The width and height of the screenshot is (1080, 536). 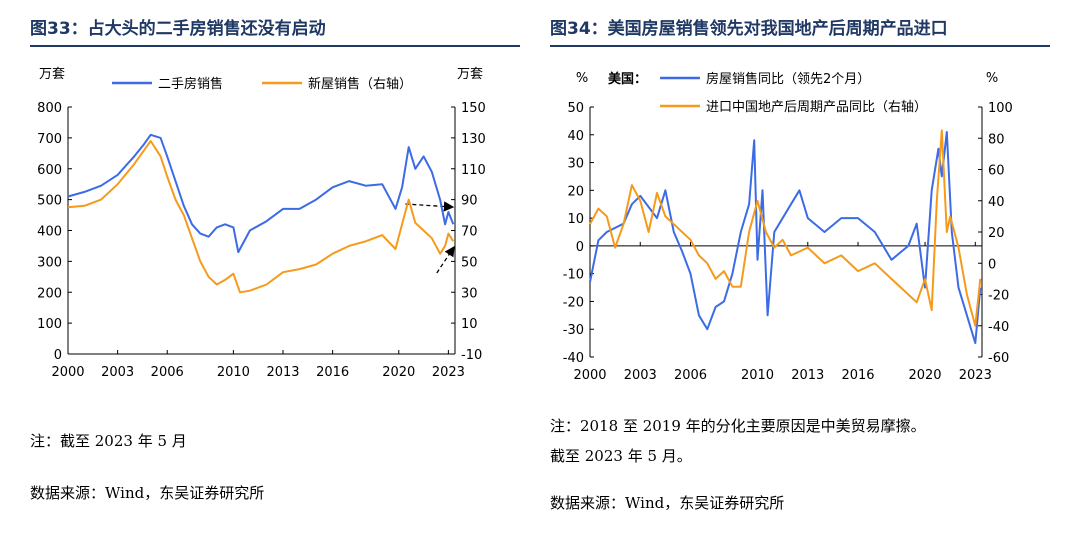 What do you see at coordinates (49, 139) in the screenshot?
I see `left-left-tick-label: 700` at bounding box center [49, 139].